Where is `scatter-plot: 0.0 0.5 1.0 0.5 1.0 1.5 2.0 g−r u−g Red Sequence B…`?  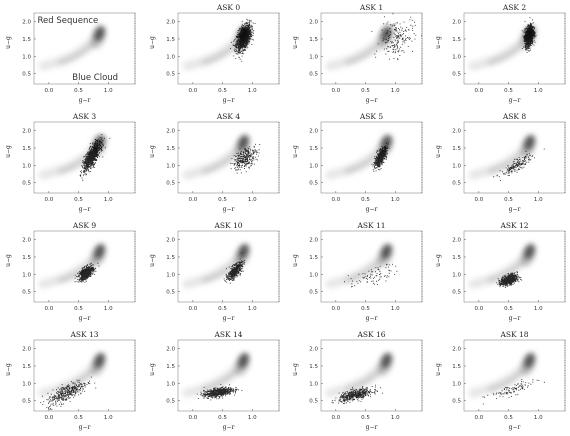 scatter-plot: 0.0 0.5 1.0 0.5 1.0 1.5 2.0 g−r u−g Red Sequence B… is located at coordinates (70, 58).